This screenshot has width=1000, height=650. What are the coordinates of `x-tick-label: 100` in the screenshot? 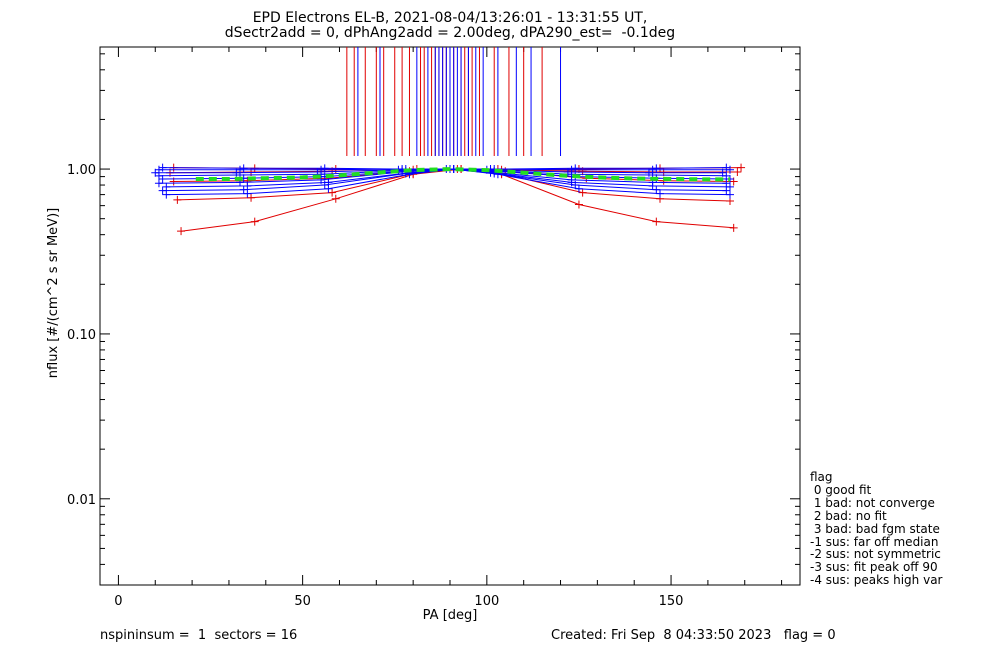 It's located at (486, 601).